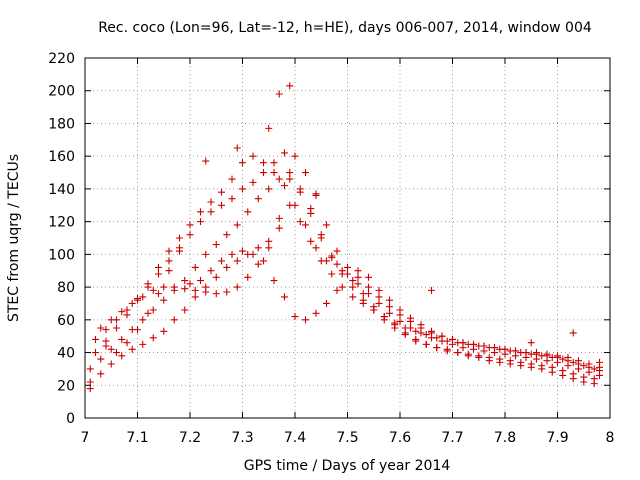 Image resolution: width=640 pixels, height=480 pixels. Describe the element at coordinates (557, 438) in the screenshot. I see `x-tick-label: 7.9` at that location.